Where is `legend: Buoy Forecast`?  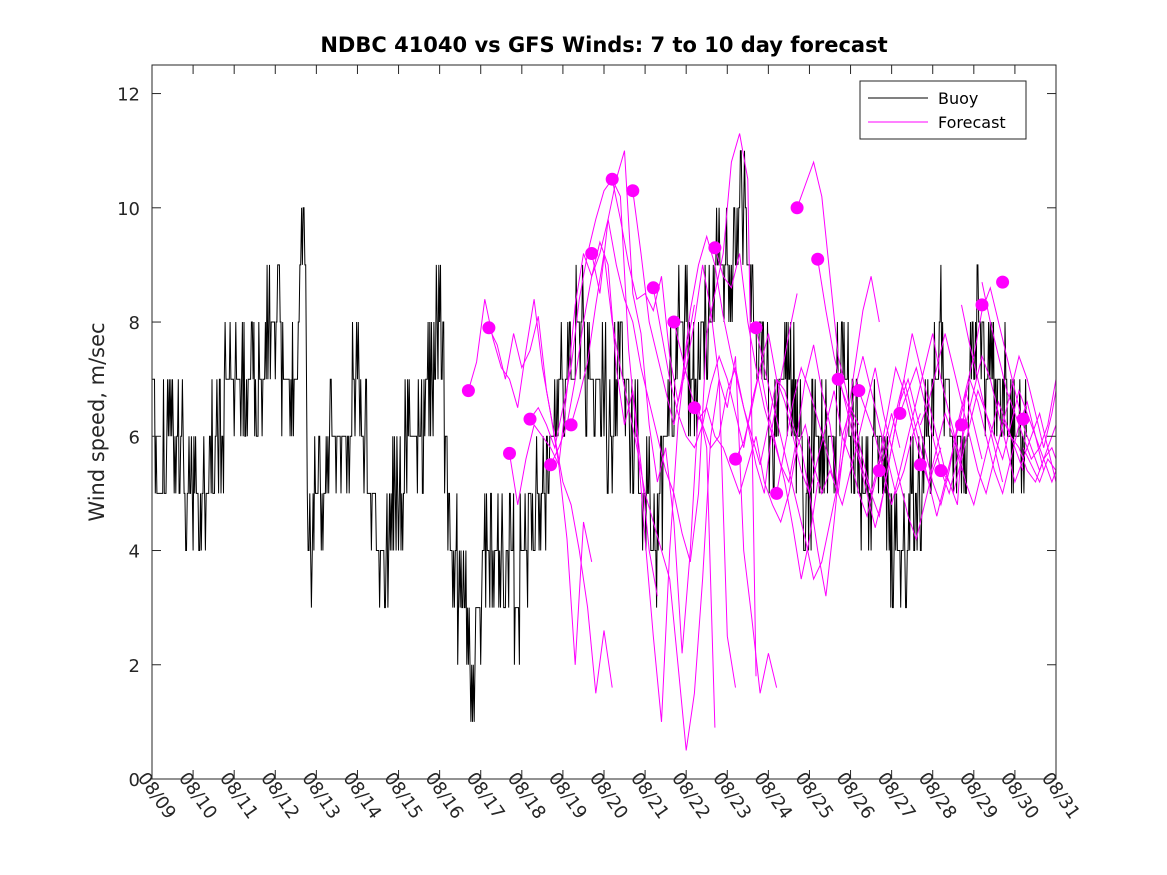 legend: Buoy Forecast is located at coordinates (943, 110).